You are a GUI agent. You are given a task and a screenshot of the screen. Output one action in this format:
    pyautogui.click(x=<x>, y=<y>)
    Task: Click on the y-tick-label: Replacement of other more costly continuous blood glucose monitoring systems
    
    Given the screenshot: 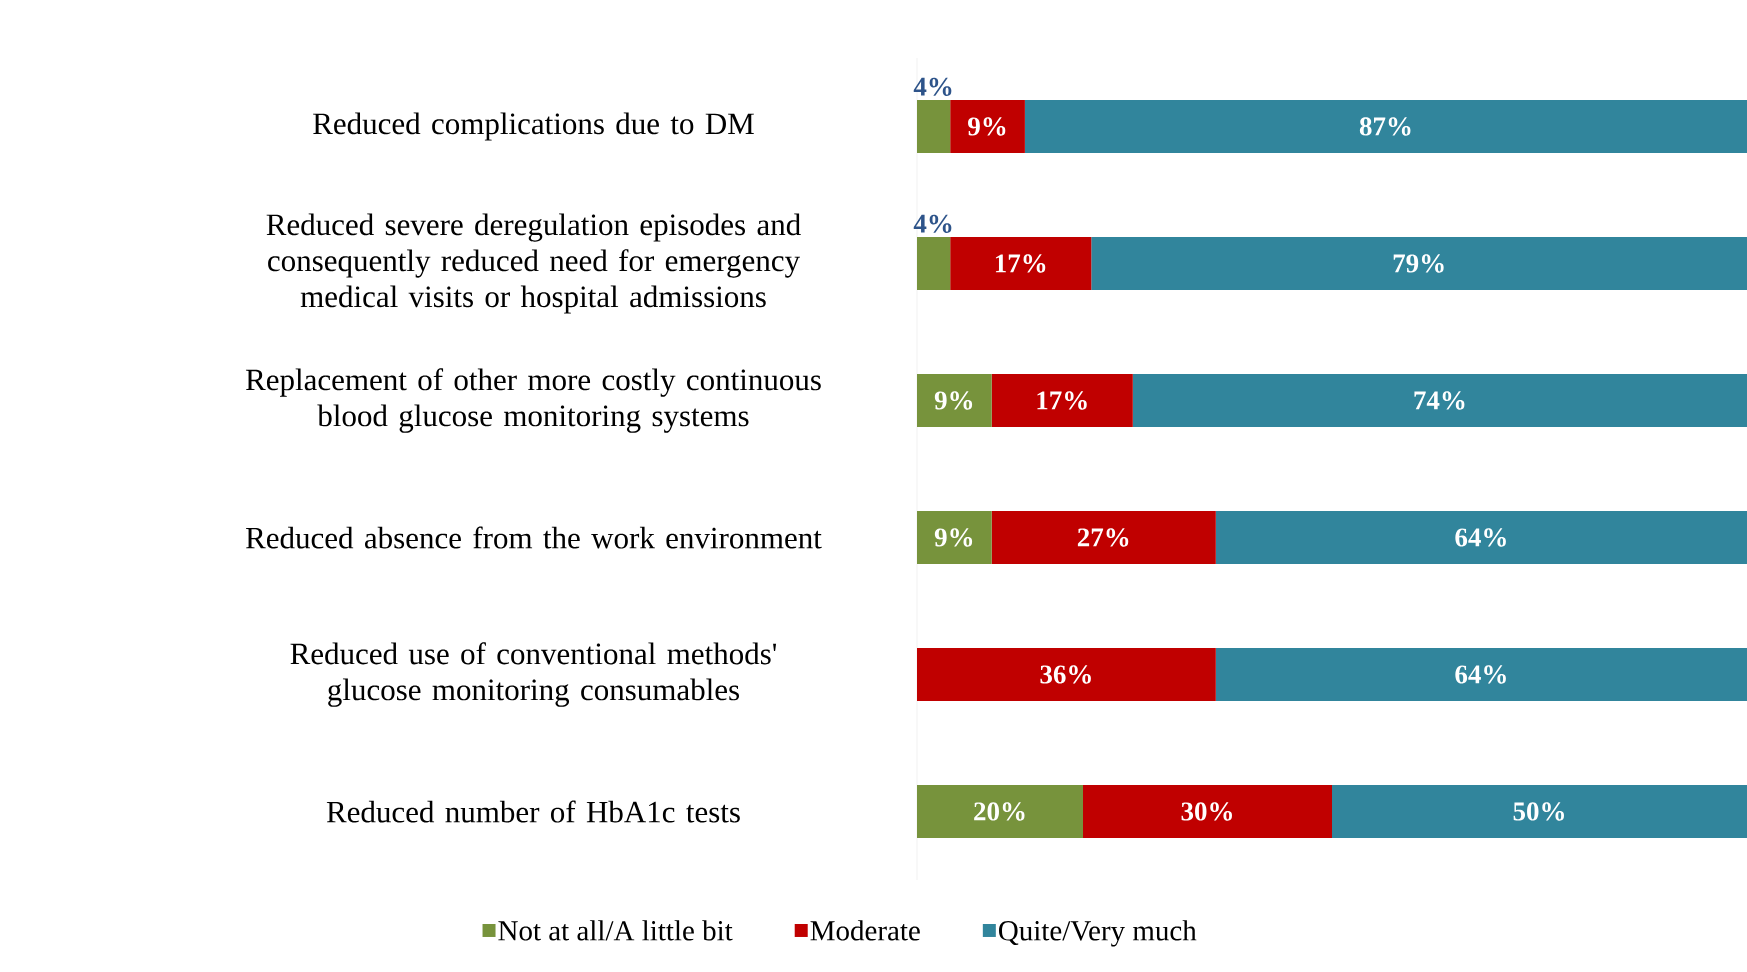 What is the action you would take?
    pyautogui.click(x=533, y=400)
    